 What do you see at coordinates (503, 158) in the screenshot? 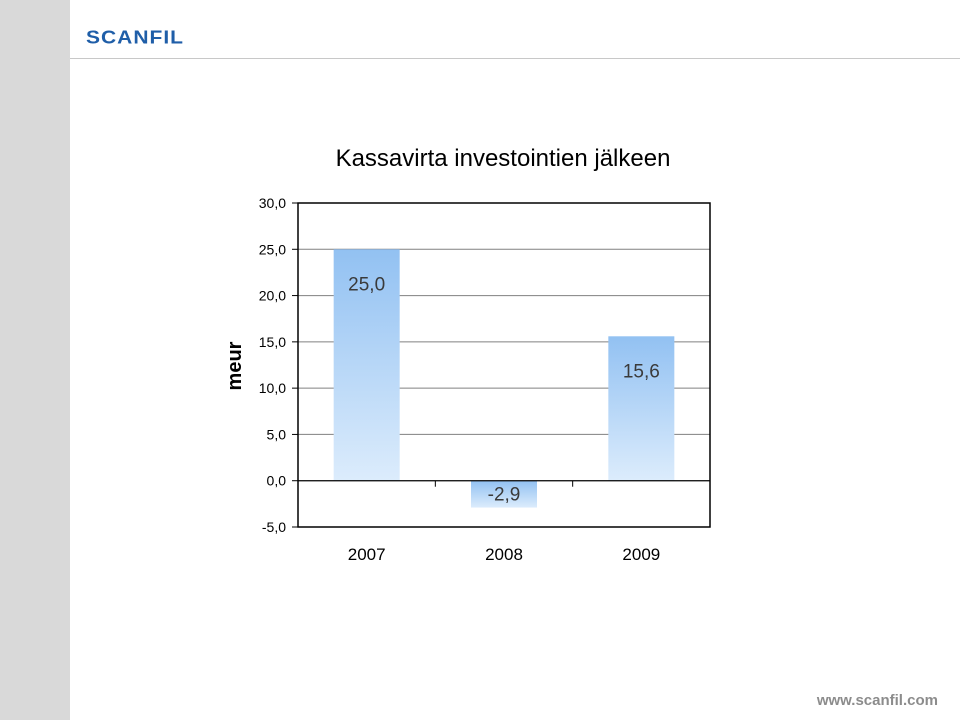
I see `chart-title: Kassavirta investointien jälkeen` at bounding box center [503, 158].